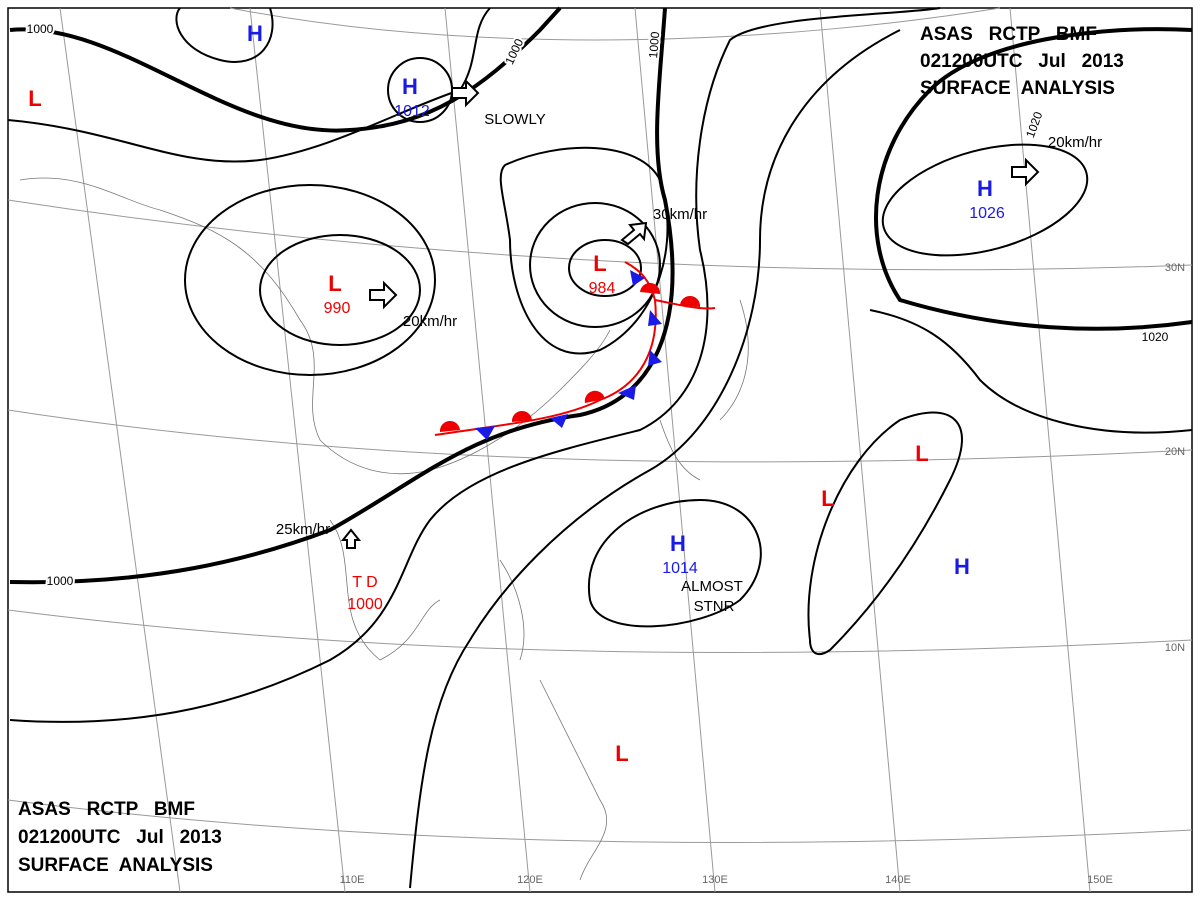 The image size is (1200, 900). Describe the element at coordinates (575, 350) in the screenshot. I see `front` at that location.